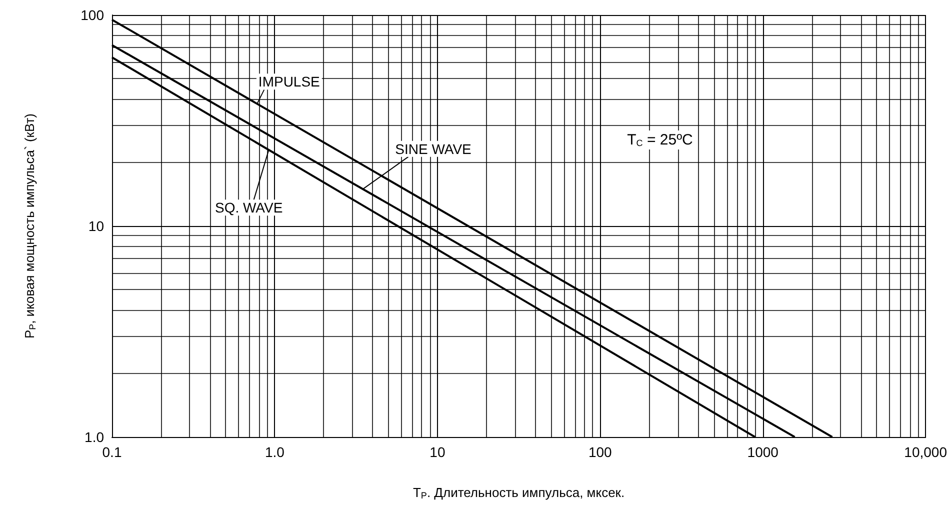 This screenshot has height=508, width=950. Describe the element at coordinates (112, 452) in the screenshot. I see `x-tick-label: 0.1` at that location.